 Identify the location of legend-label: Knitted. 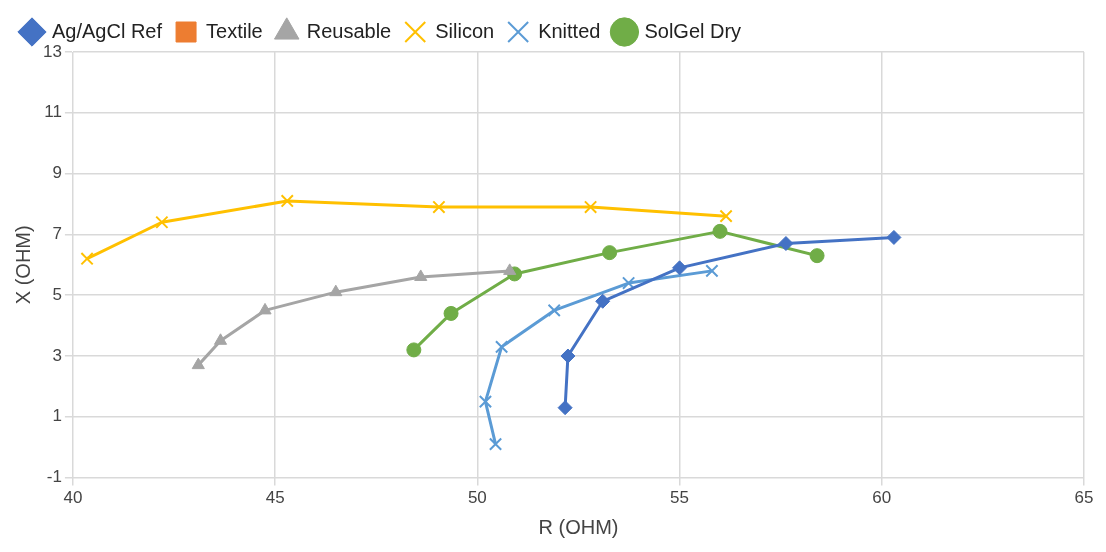
(569, 30).